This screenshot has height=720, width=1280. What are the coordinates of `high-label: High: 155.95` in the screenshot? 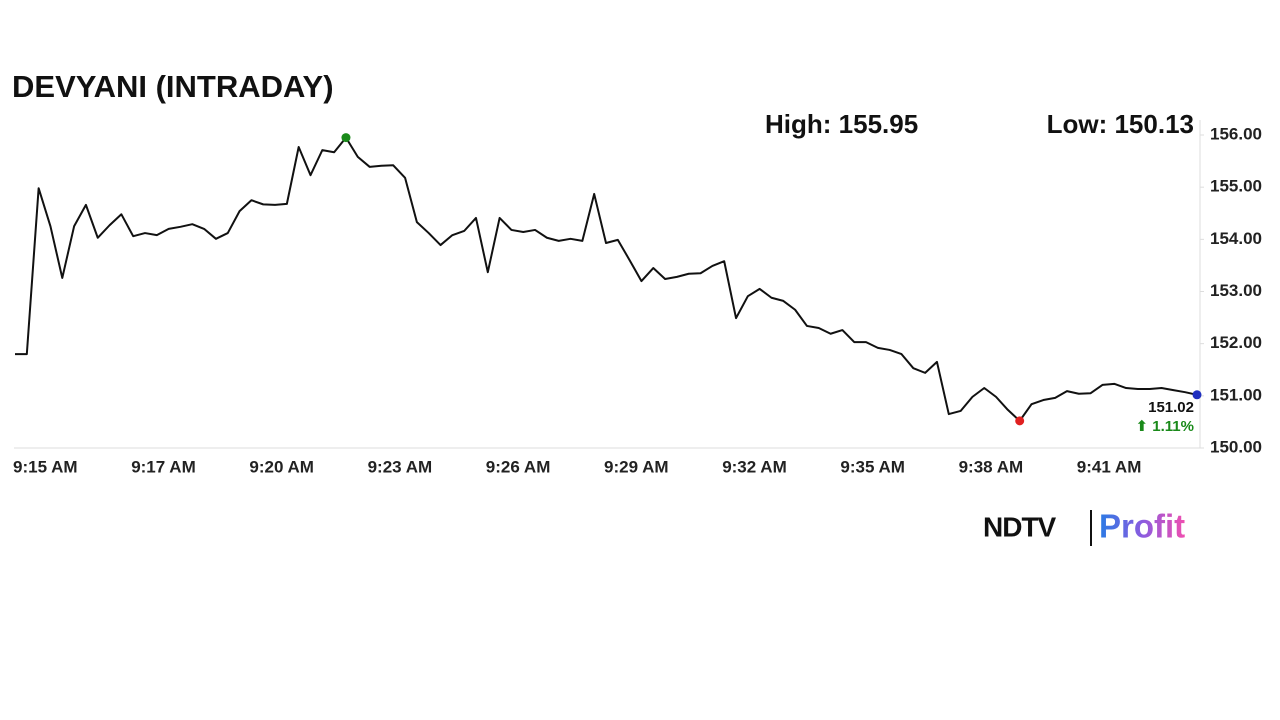 It's located at (841, 124).